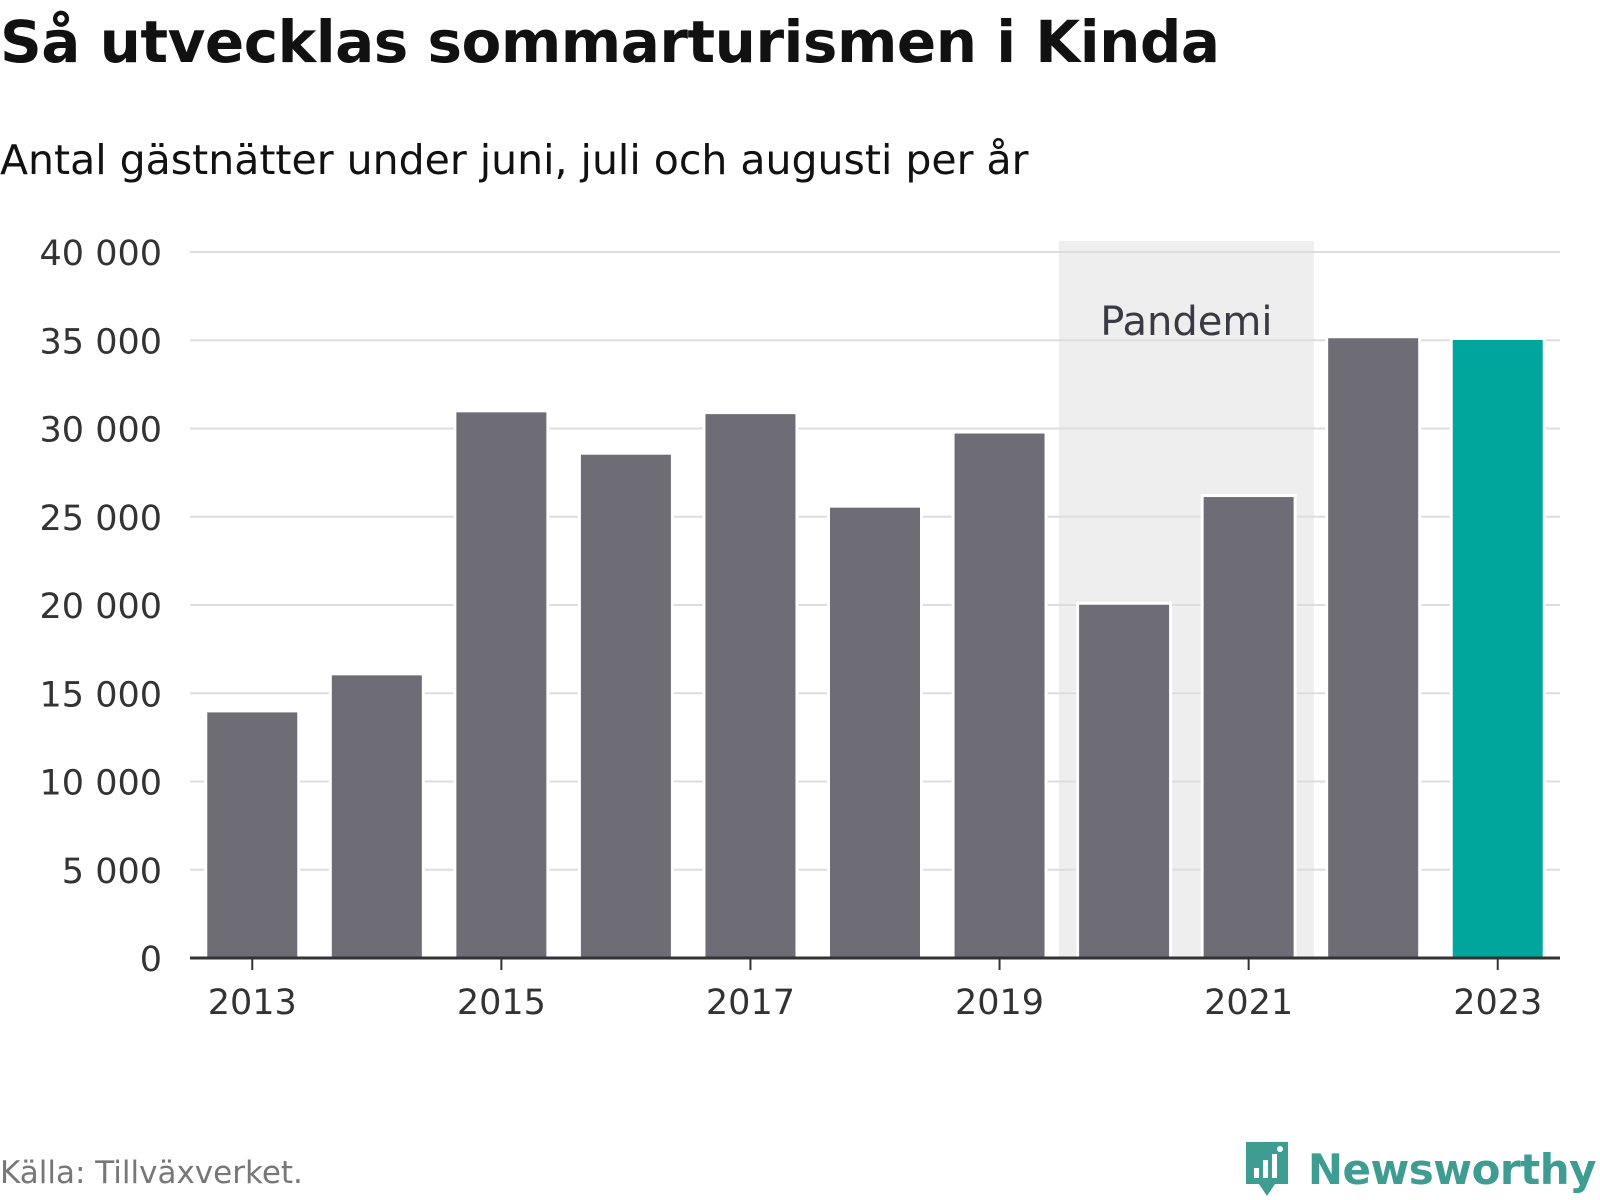 This screenshot has width=1600, height=1200. What do you see at coordinates (625, 705) in the screenshot?
I see `bar-2016` at bounding box center [625, 705].